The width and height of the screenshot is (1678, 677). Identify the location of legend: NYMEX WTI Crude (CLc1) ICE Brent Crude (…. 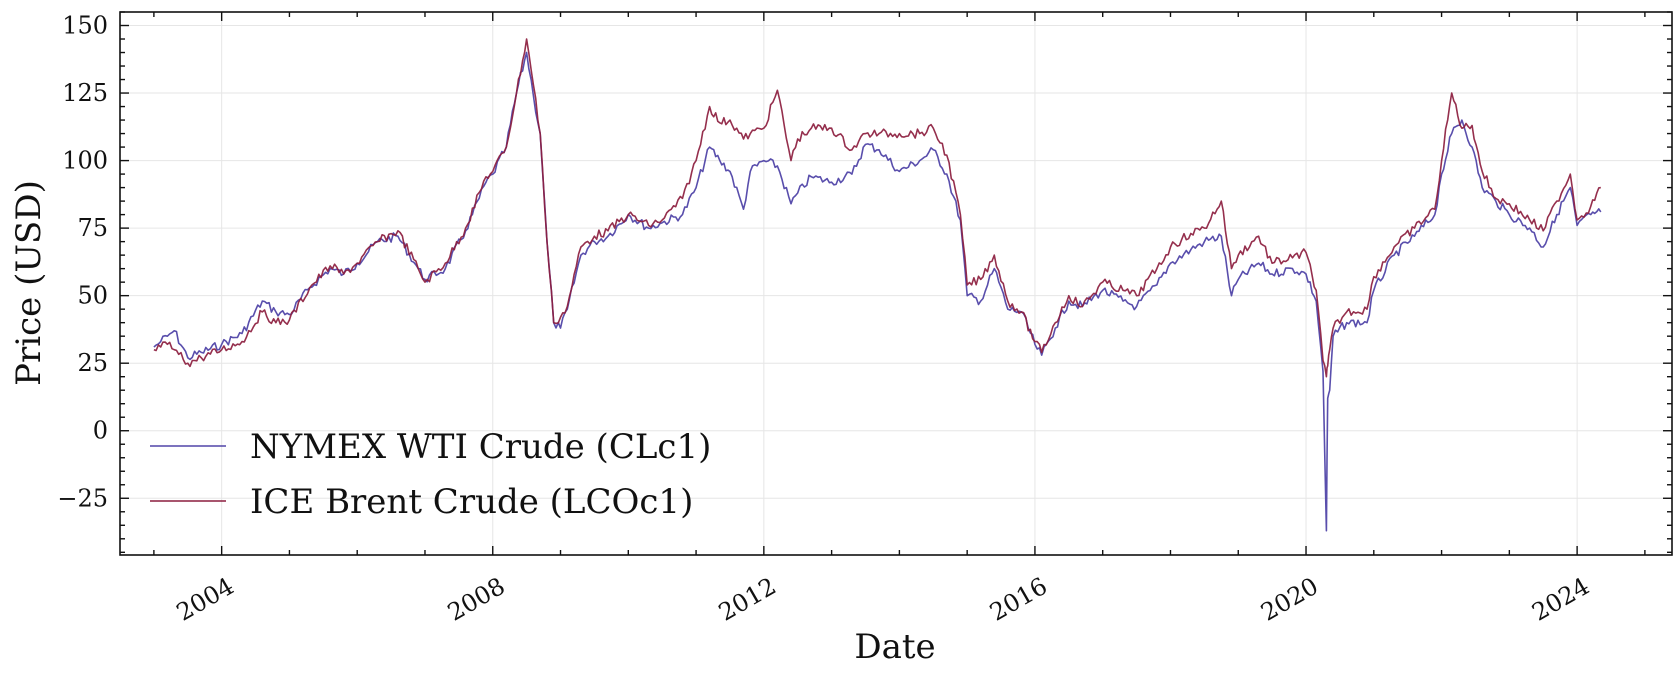
(430, 474).